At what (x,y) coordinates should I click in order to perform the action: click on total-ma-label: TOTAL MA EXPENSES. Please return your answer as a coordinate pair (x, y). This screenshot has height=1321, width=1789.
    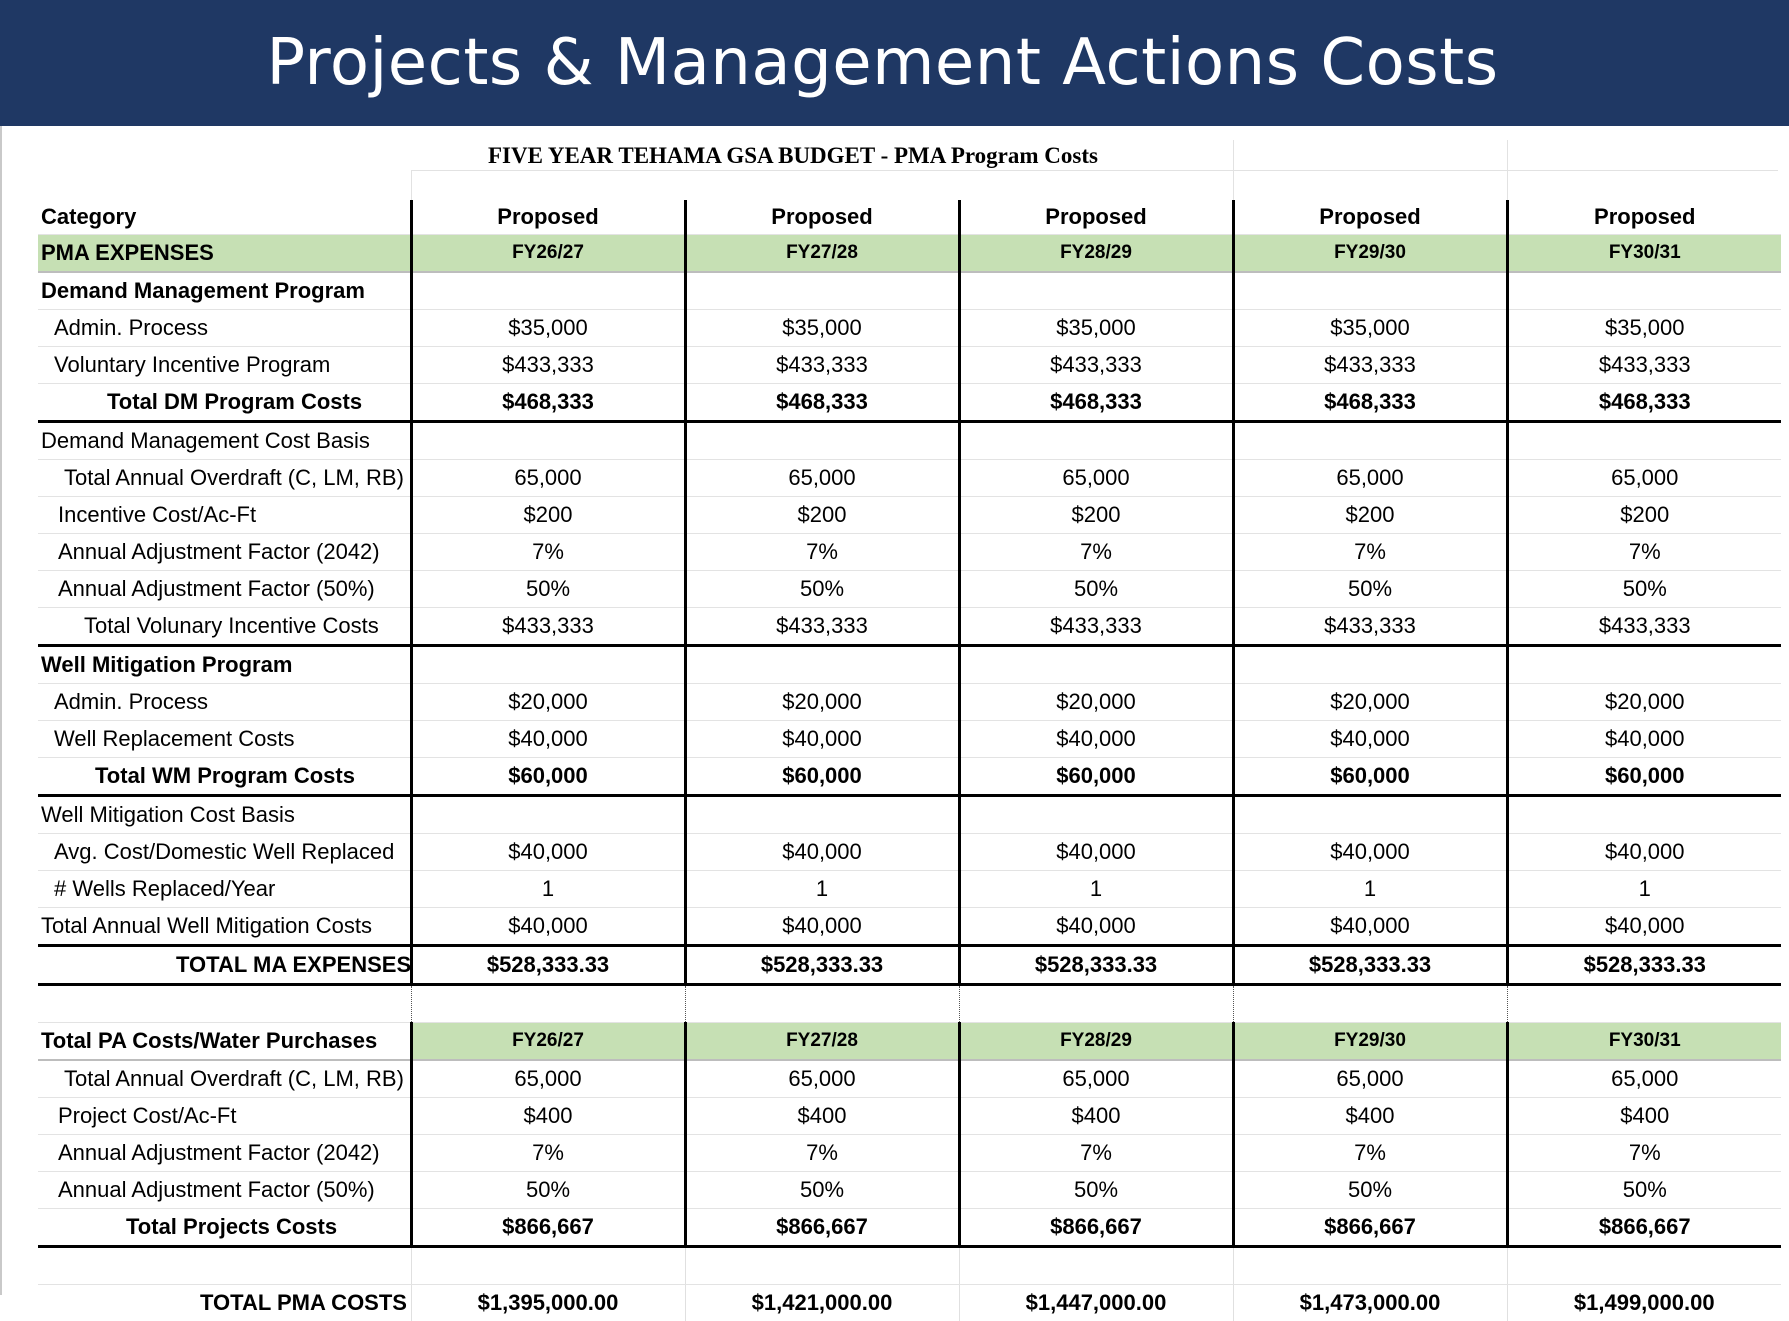
    Looking at the image, I should click on (224, 965).